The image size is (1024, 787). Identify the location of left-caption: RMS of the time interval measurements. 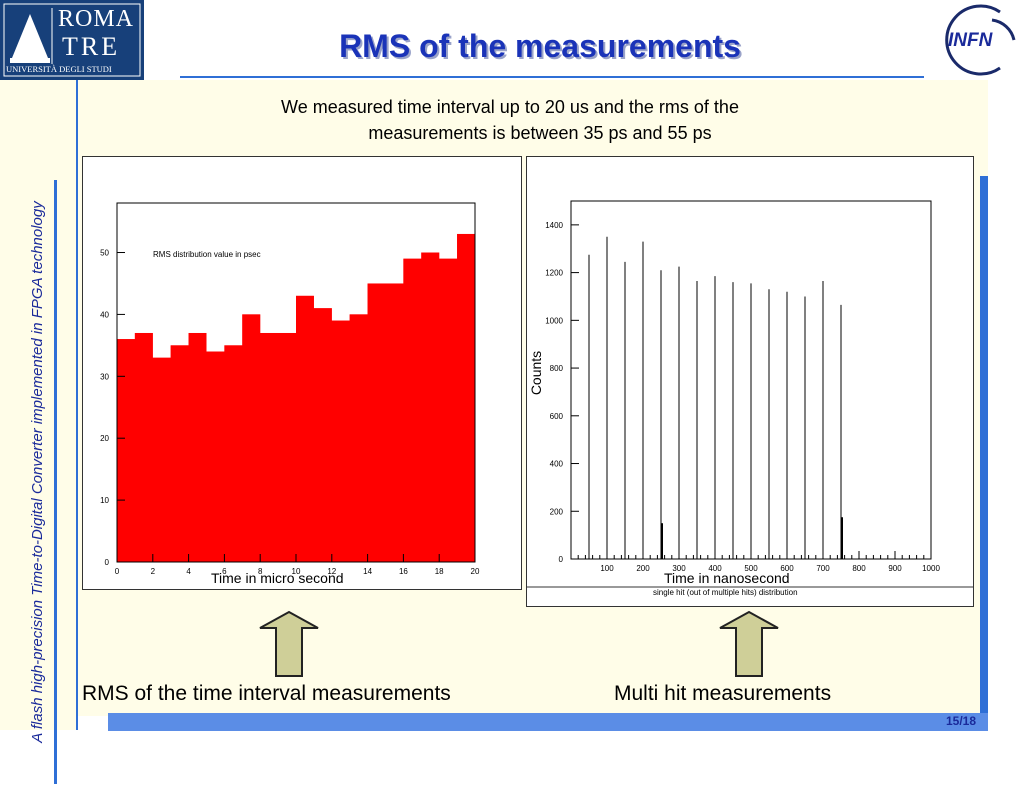
(266, 693).